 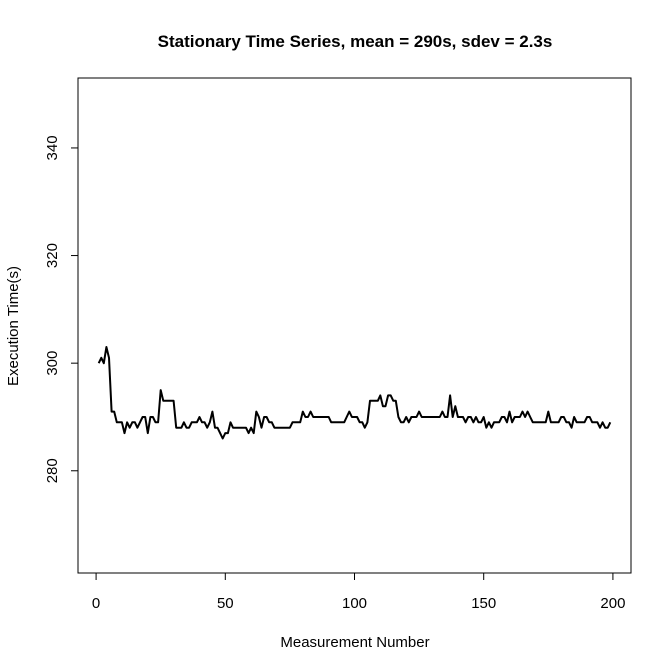 What do you see at coordinates (52, 147) in the screenshot?
I see `y-tick-label: 340` at bounding box center [52, 147].